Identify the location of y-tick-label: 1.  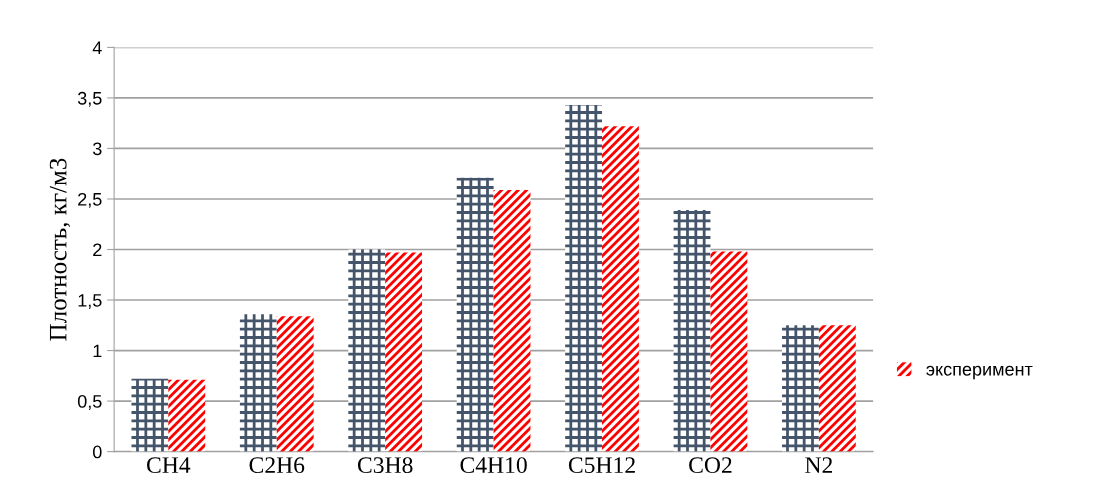
(97, 351).